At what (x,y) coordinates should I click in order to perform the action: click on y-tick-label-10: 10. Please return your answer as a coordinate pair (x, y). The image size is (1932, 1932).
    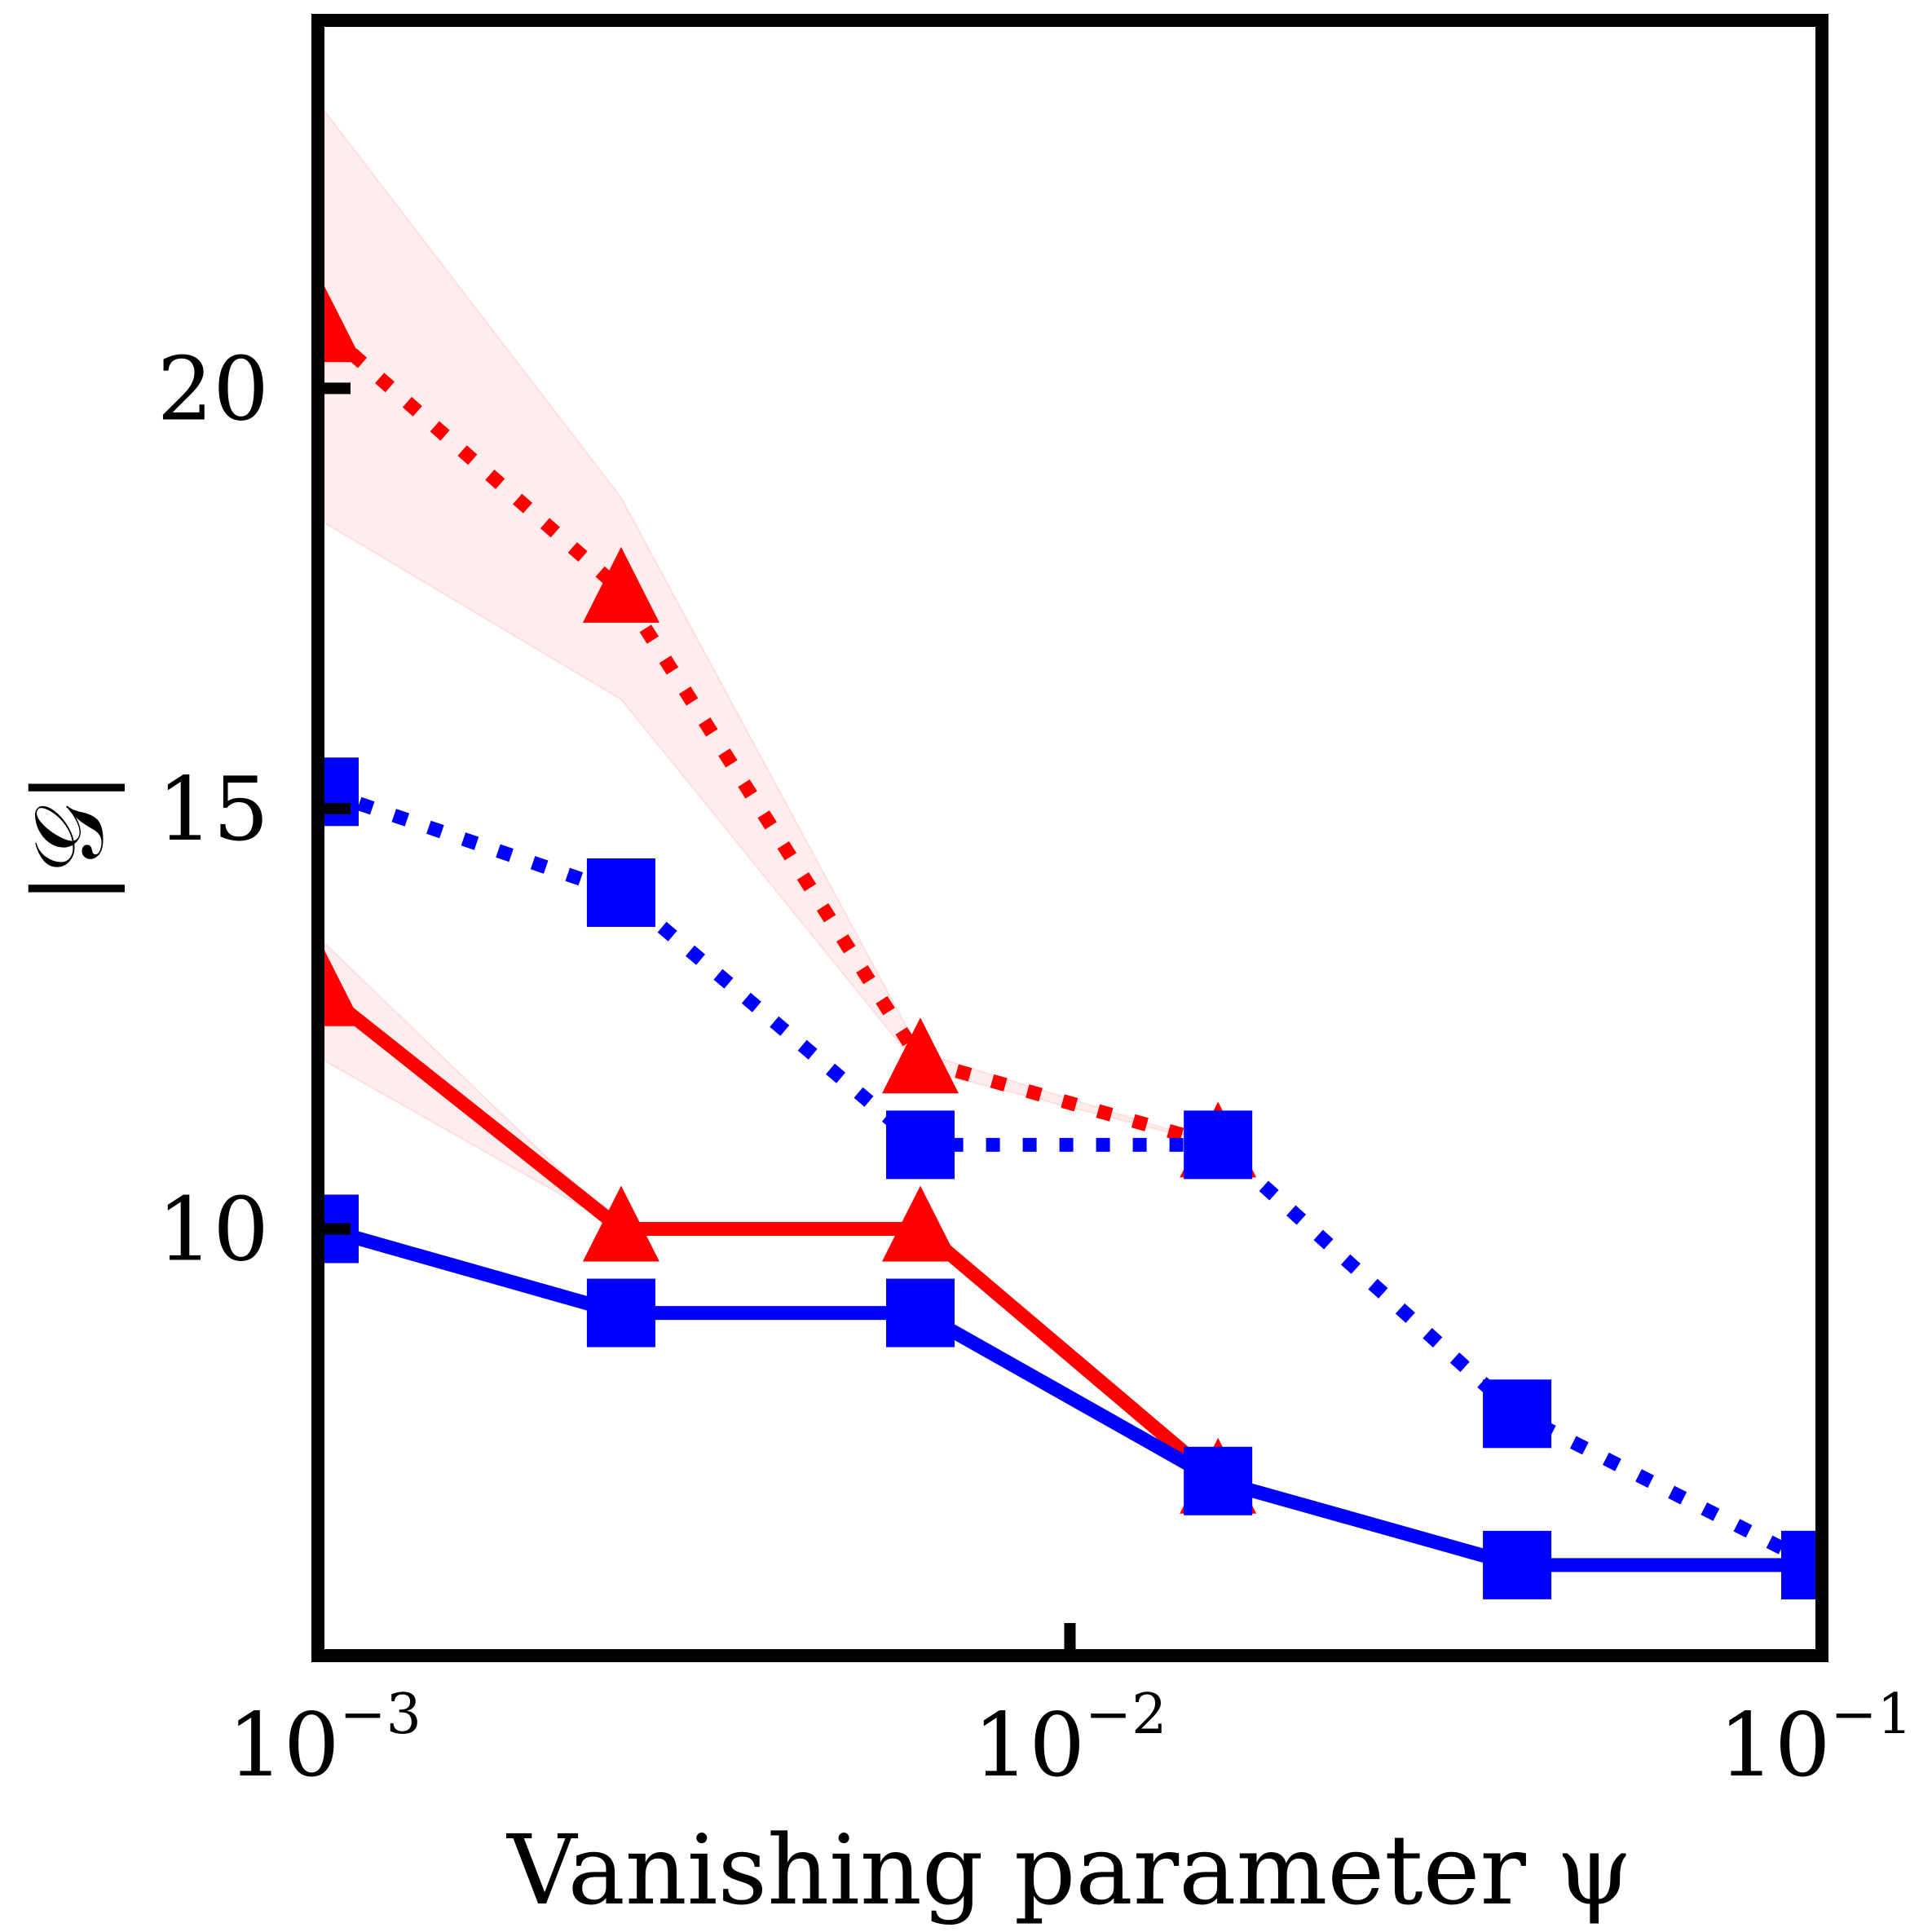
    Looking at the image, I should click on (213, 1230).